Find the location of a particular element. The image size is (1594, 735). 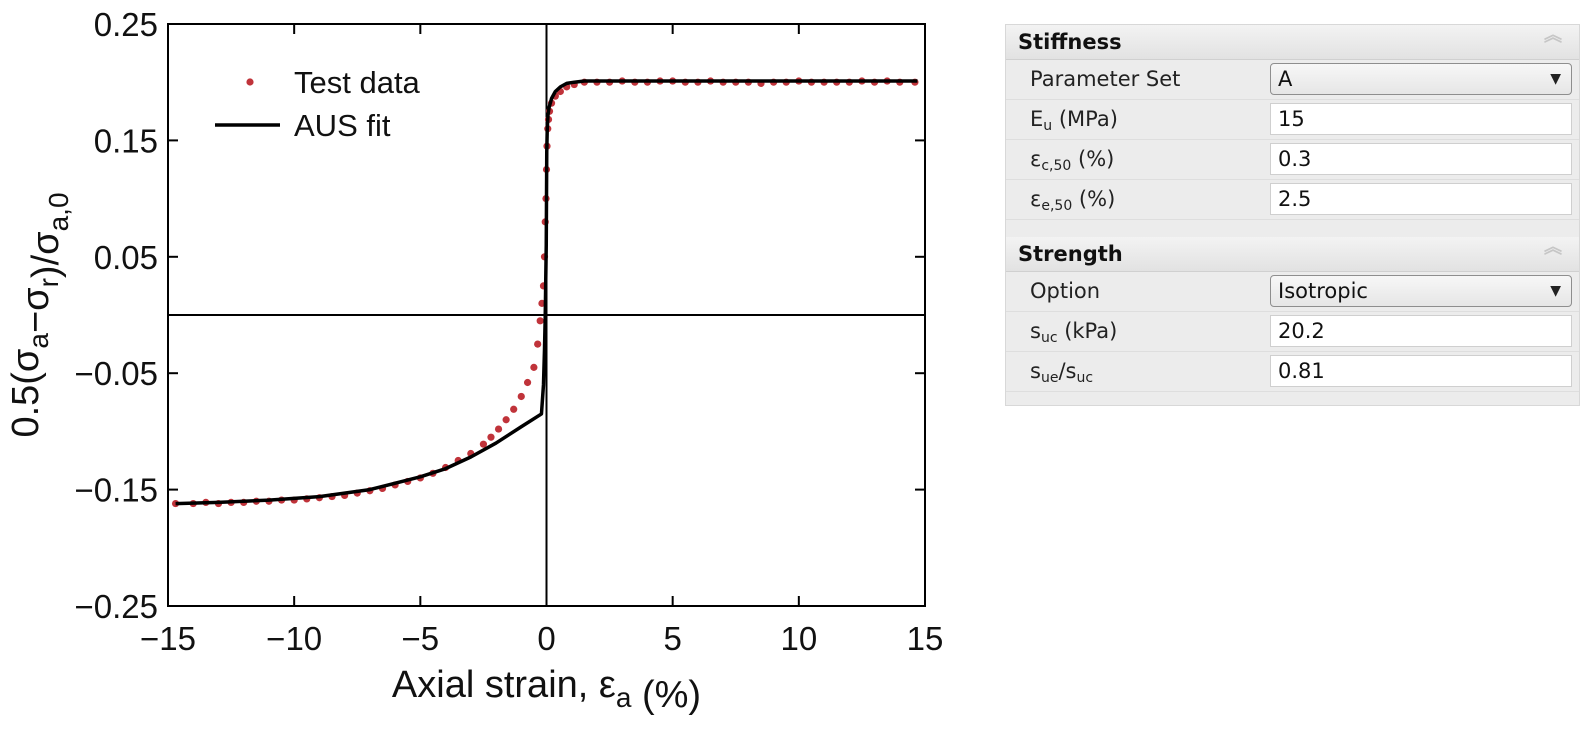

parameter-set-dropdown: A ▼ is located at coordinates (1421, 79).